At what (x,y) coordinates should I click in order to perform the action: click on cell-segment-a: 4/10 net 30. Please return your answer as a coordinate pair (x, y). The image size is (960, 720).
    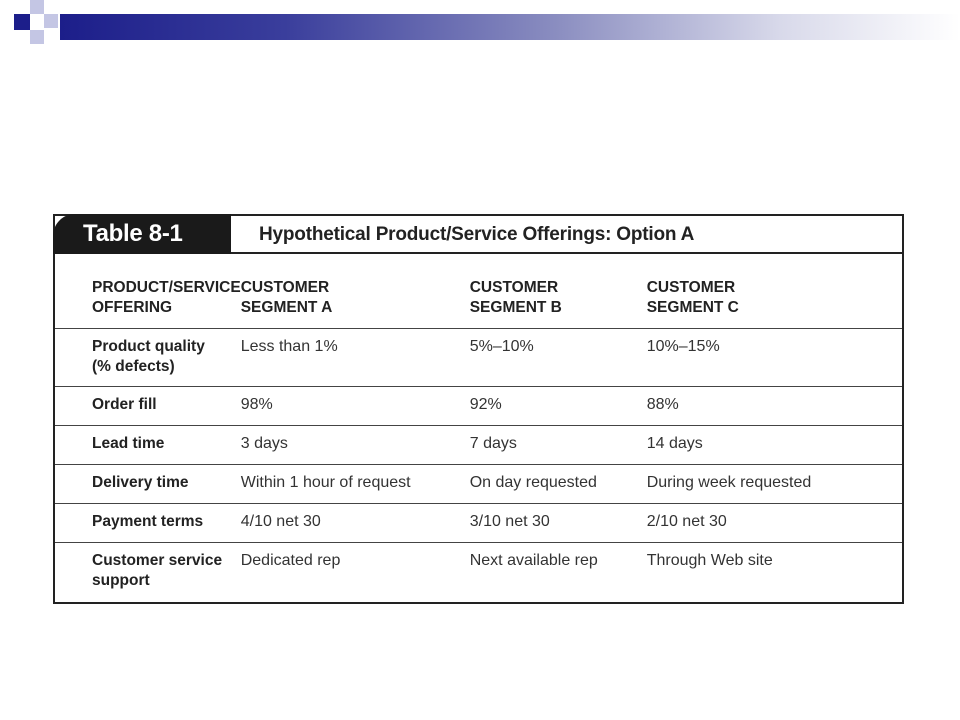
    Looking at the image, I should click on (355, 522).